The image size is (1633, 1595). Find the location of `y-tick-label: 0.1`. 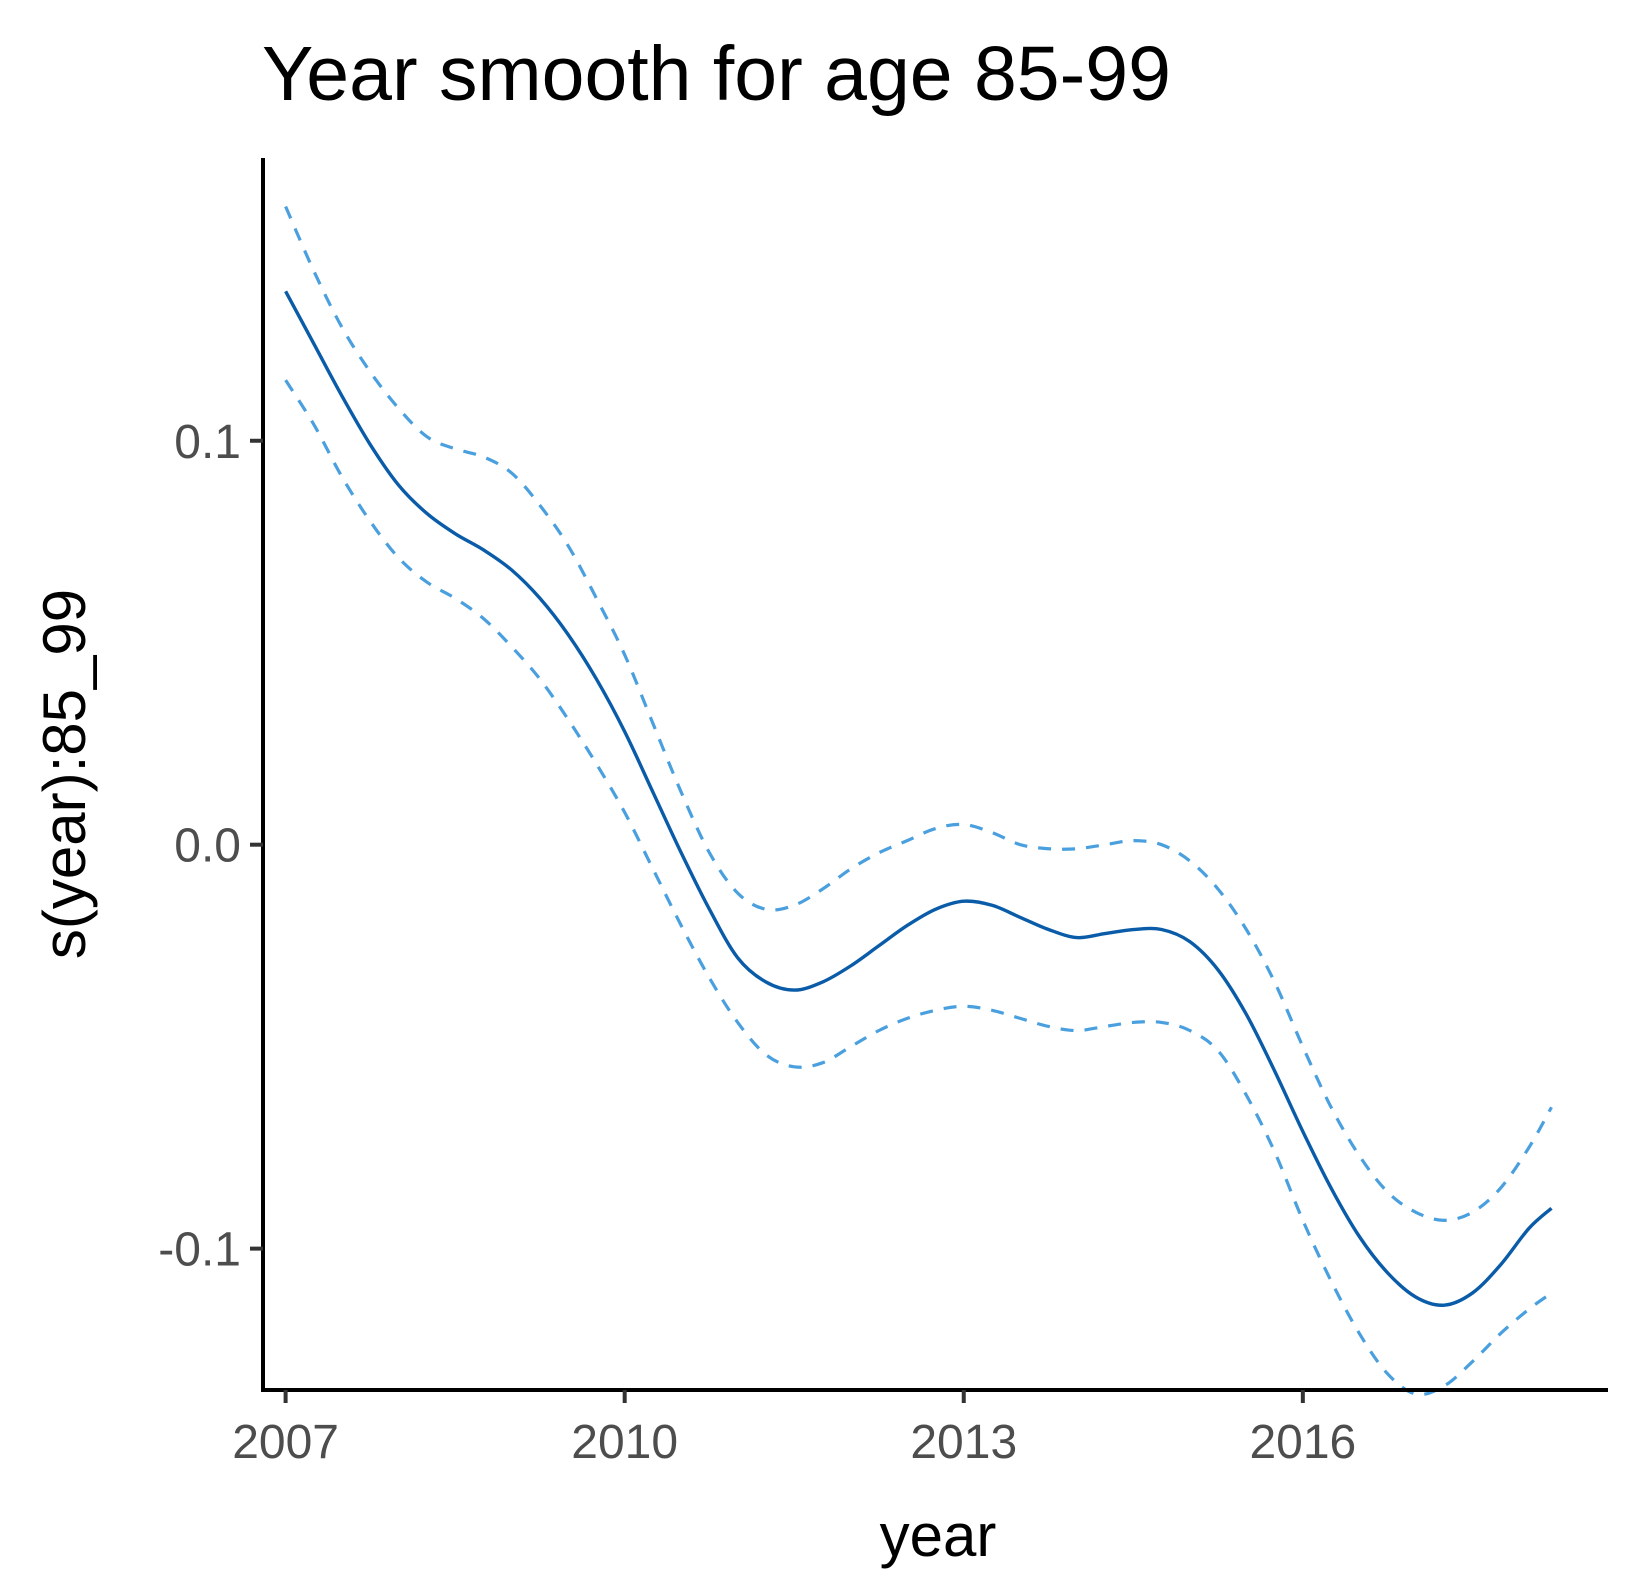

y-tick-label: 0.1 is located at coordinates (207, 442).